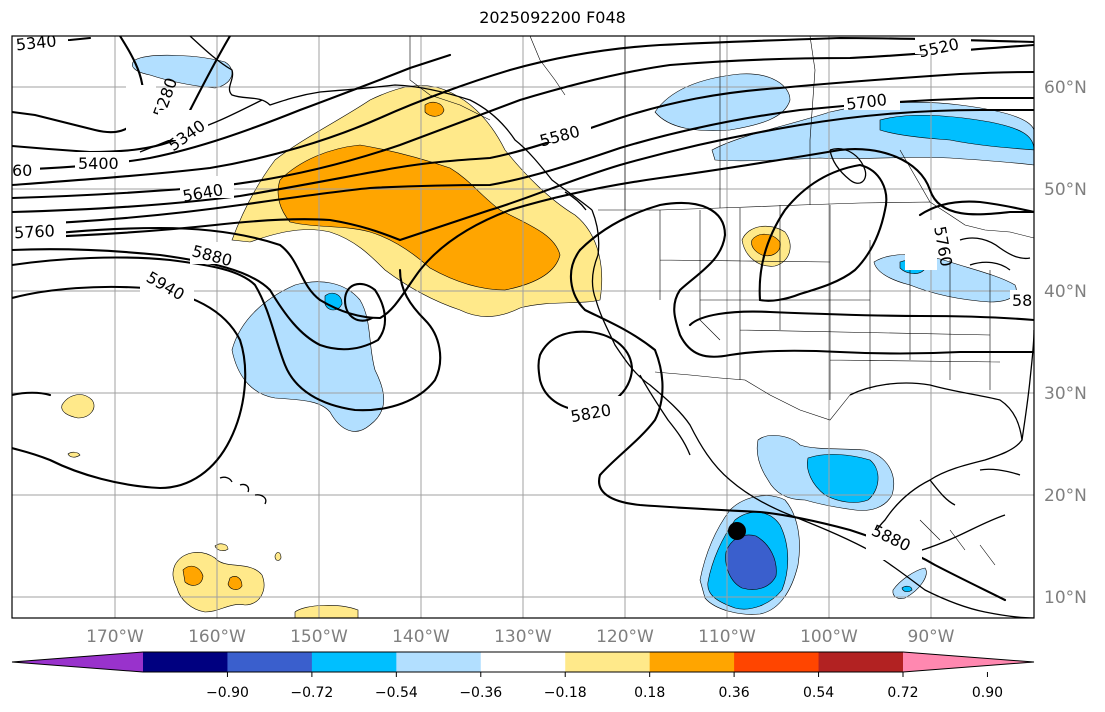 This screenshot has width=1105, height=712. What do you see at coordinates (818, 693) in the screenshot?
I see `colorbar-tick-label: 0.54` at bounding box center [818, 693].